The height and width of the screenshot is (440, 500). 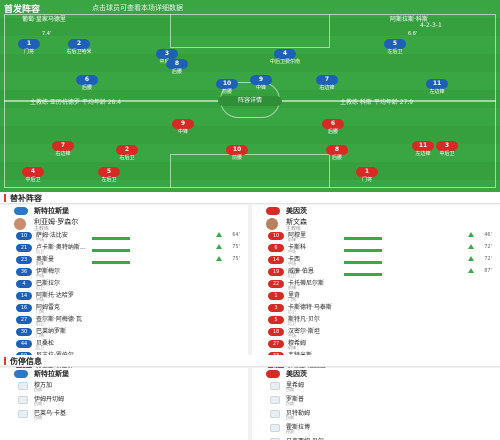 I want to click on jersey-number: 6, so click(x=276, y=248).